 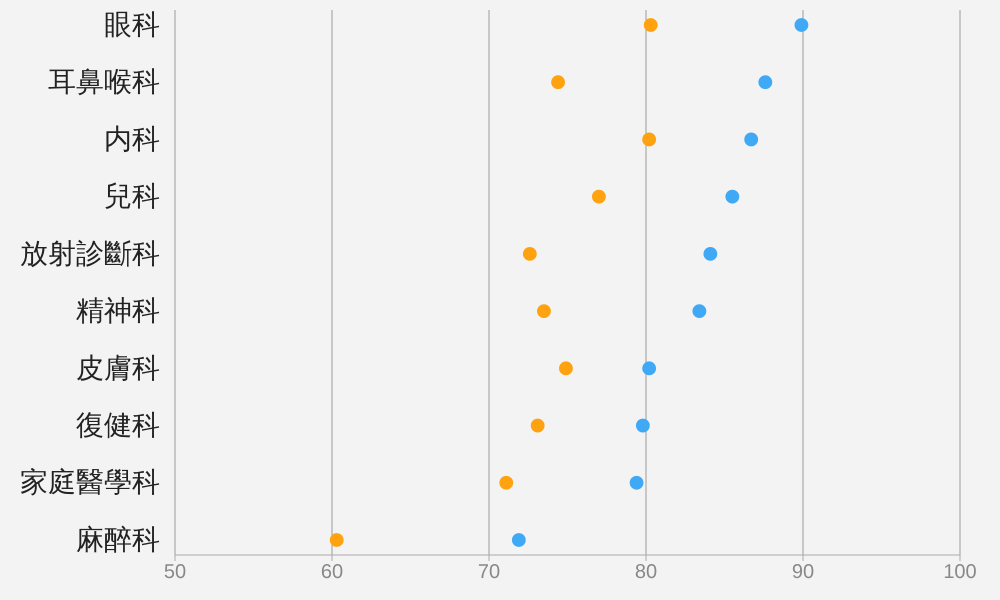 What do you see at coordinates (90, 253) in the screenshot?
I see `y-tick-label: 放射診斷科` at bounding box center [90, 253].